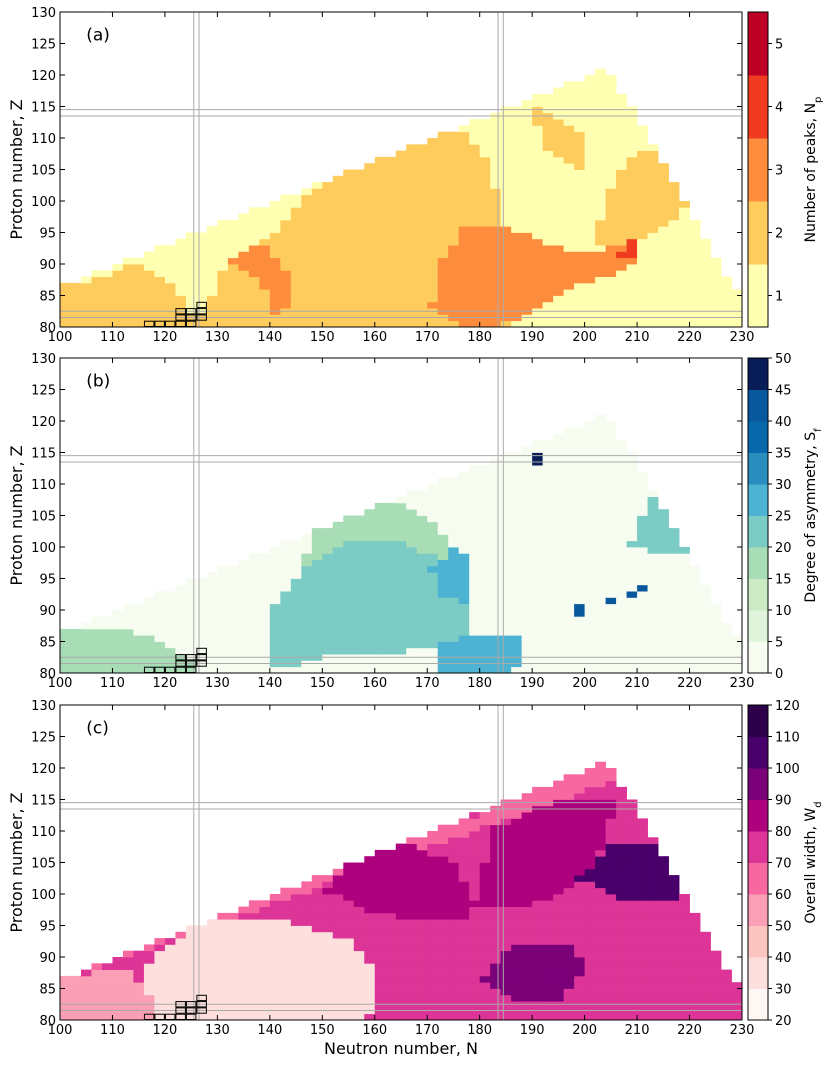 The image size is (830, 1072). What do you see at coordinates (783, 422) in the screenshot?
I see `colorbar-tick-label: 40` at bounding box center [783, 422].